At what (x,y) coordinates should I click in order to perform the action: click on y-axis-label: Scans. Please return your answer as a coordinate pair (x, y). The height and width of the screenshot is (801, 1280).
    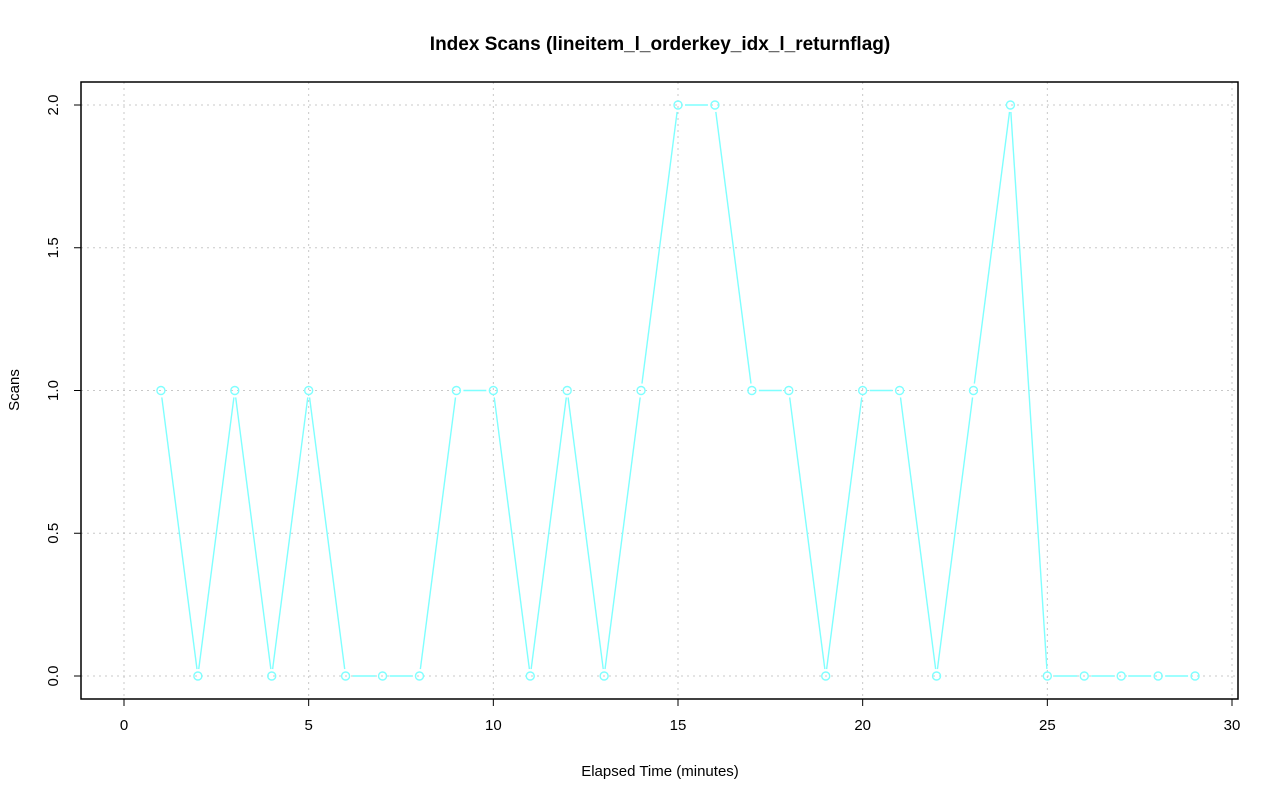
    Looking at the image, I should click on (14, 390).